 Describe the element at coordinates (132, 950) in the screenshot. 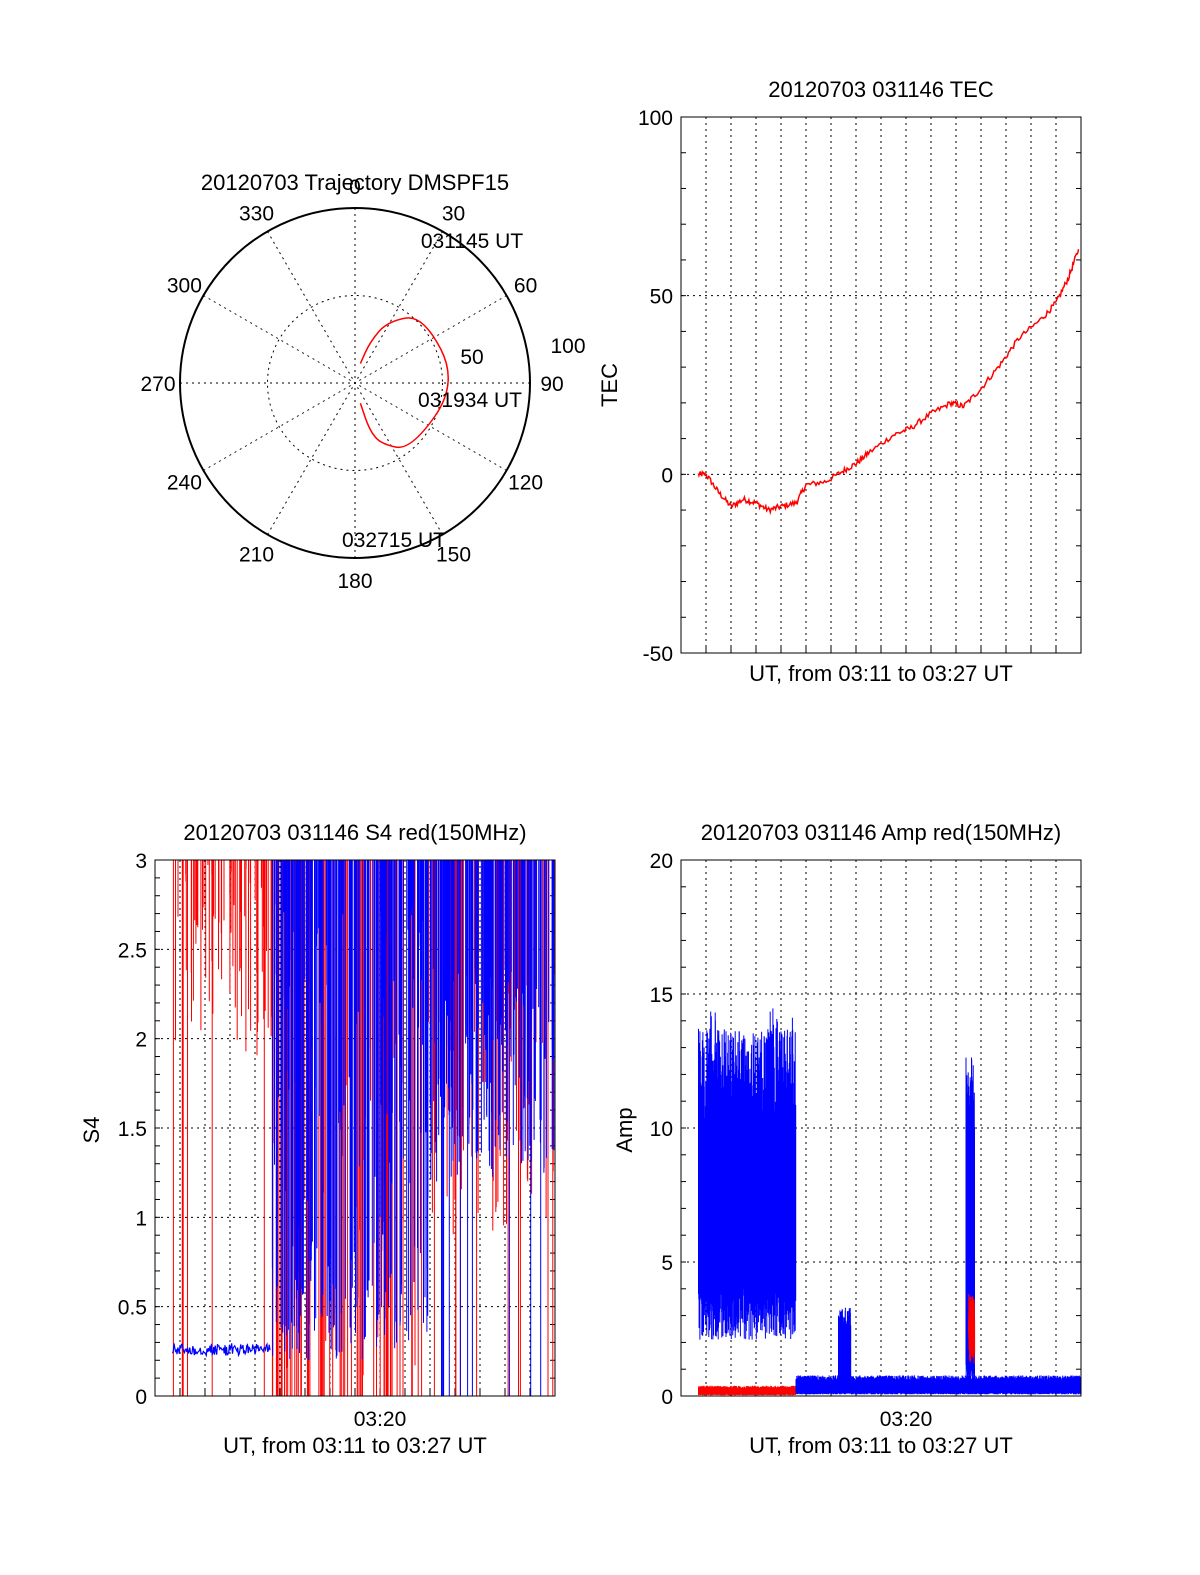

I see `s4-ytick-label-2.5: 2.5` at that location.